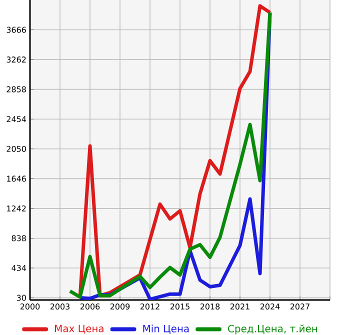 The height and width of the screenshot is (335, 345). I want to click on legend-label: Сред.Цена, т.йен, so click(272, 329).